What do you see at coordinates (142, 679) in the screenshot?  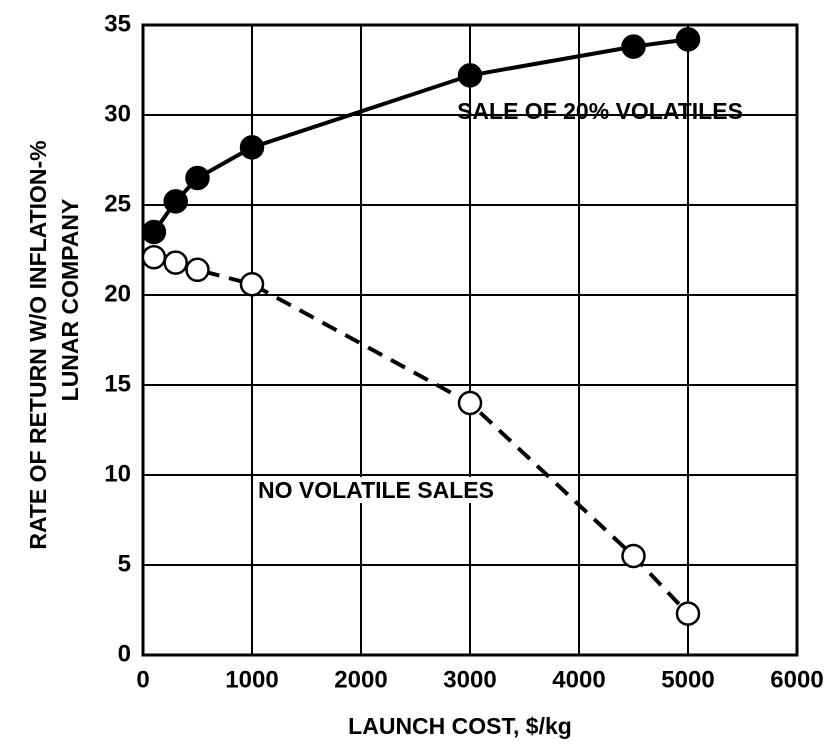 I see `x-tick-label: 0` at bounding box center [142, 679].